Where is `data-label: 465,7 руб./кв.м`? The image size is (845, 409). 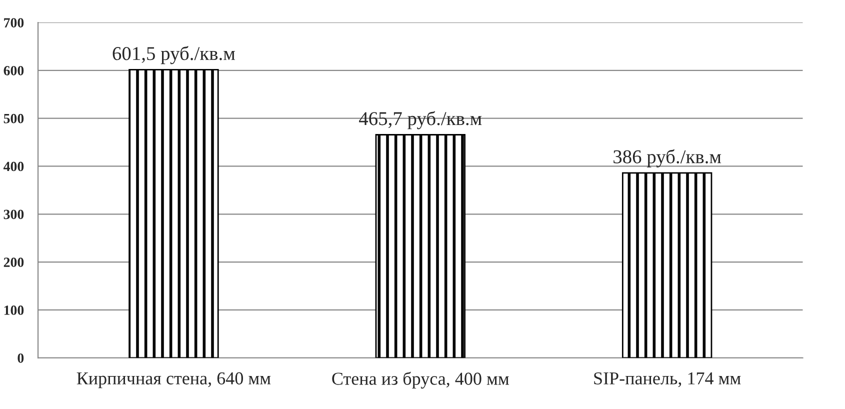 data-label: 465,7 руб./кв.м is located at coordinates (420, 120).